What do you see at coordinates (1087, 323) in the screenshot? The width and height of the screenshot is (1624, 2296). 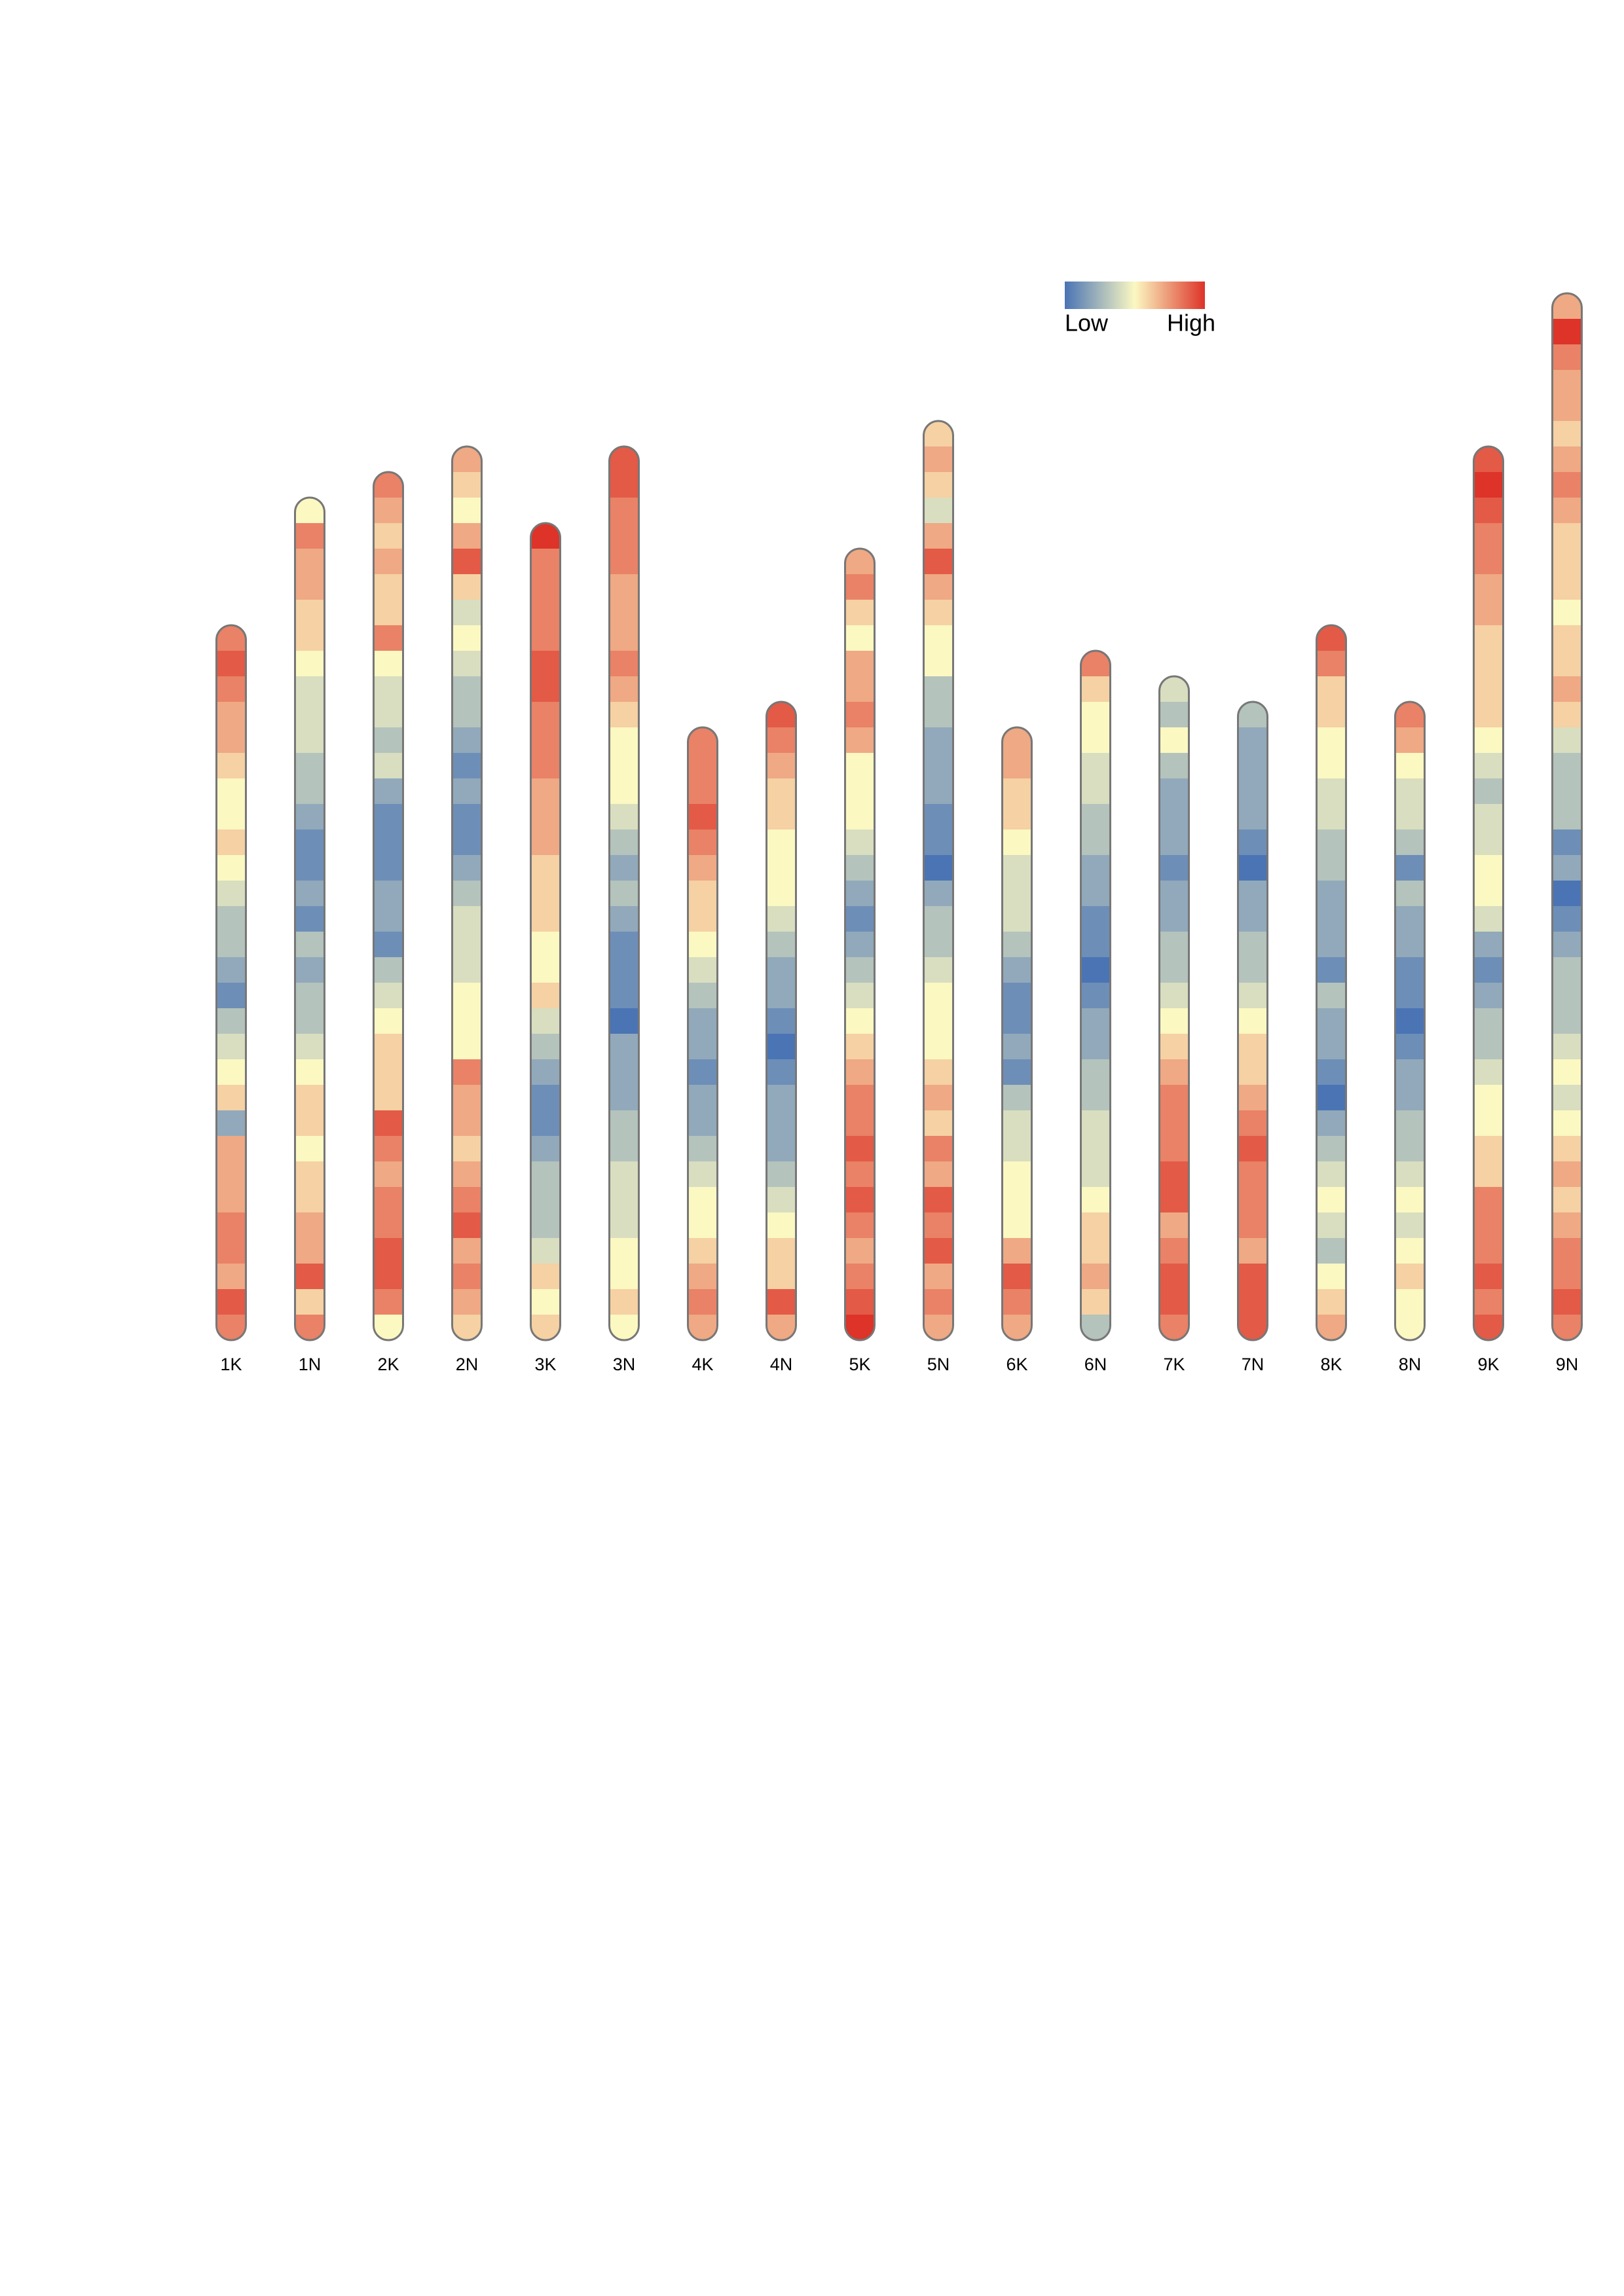 I see `legend-low-label: Low` at bounding box center [1087, 323].